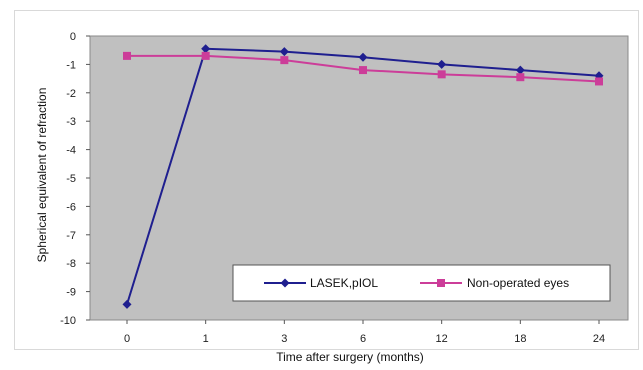  Describe the element at coordinates (520, 339) in the screenshot. I see `x-tick-label: 18` at that location.